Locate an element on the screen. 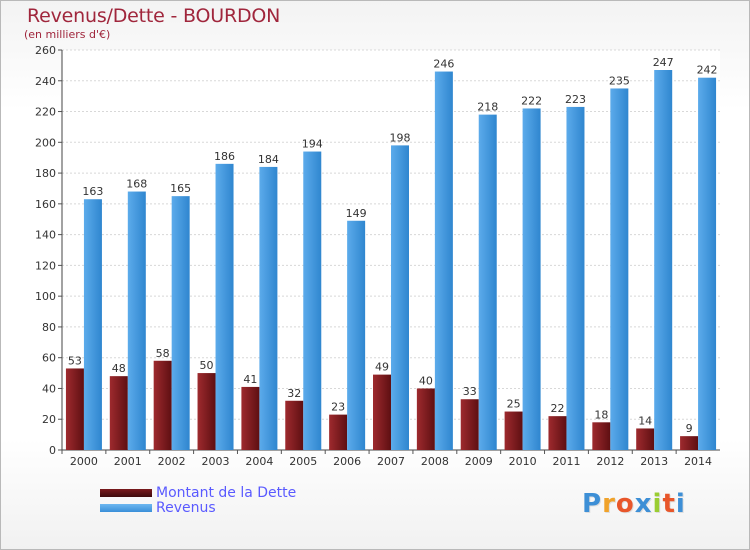 This screenshot has width=750, height=550. chart-title: Revenus/Dette - BOURDON is located at coordinates (154, 16).